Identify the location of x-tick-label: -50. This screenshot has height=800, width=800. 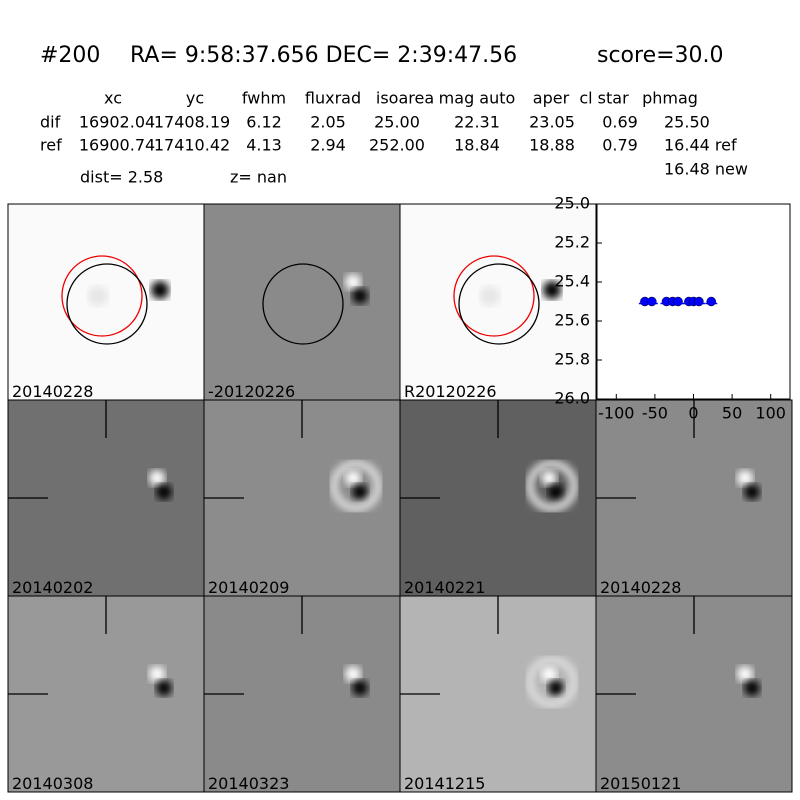
(655, 413).